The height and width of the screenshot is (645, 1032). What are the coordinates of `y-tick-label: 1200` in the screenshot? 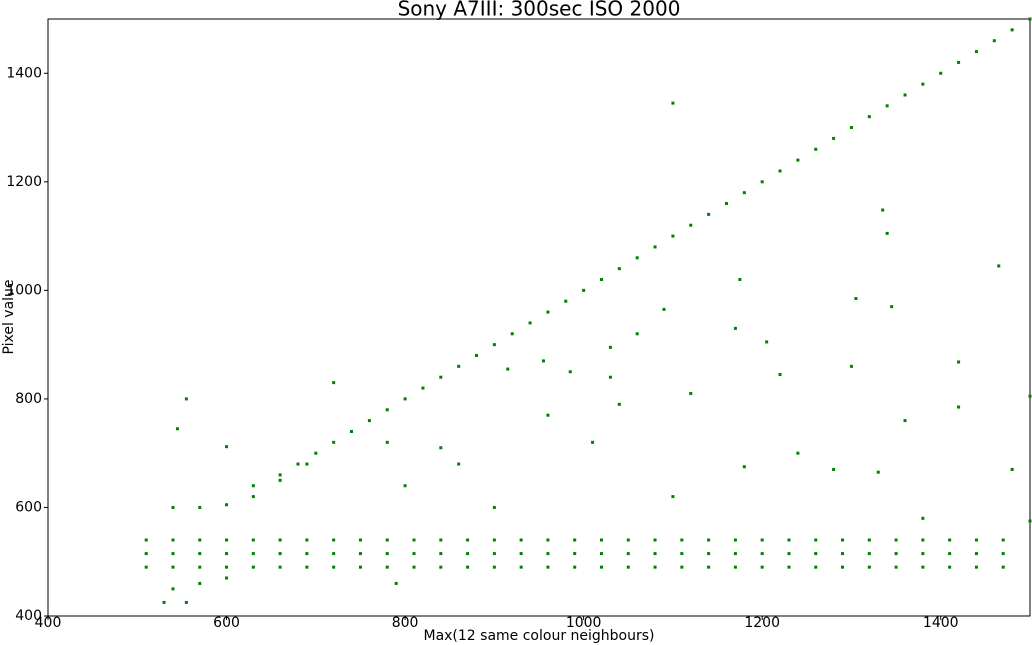 It's located at (24, 182).